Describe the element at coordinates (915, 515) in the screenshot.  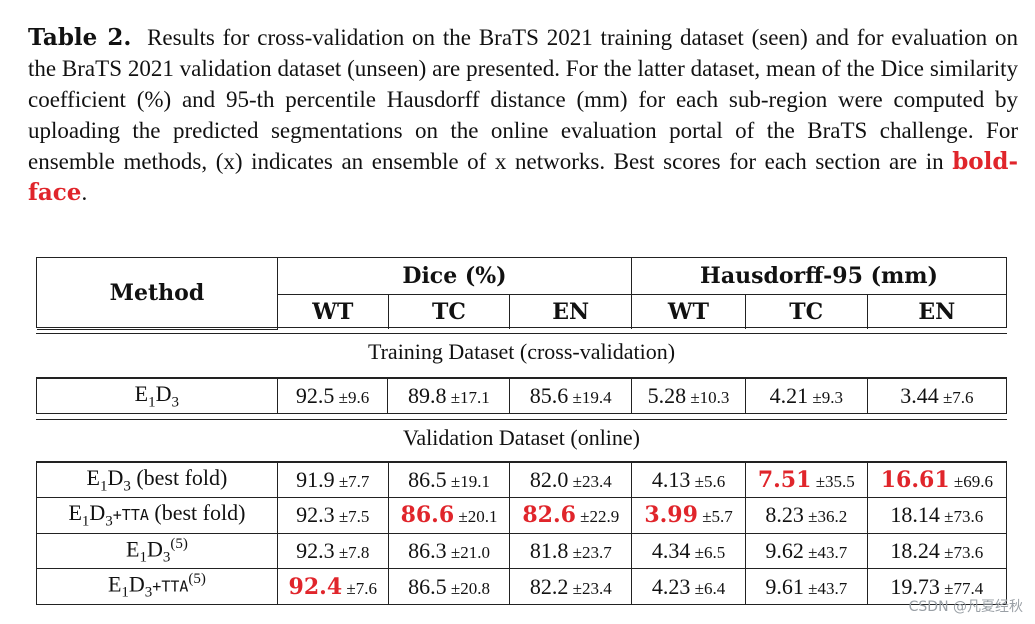
I see `mean-value: 18.14` at that location.